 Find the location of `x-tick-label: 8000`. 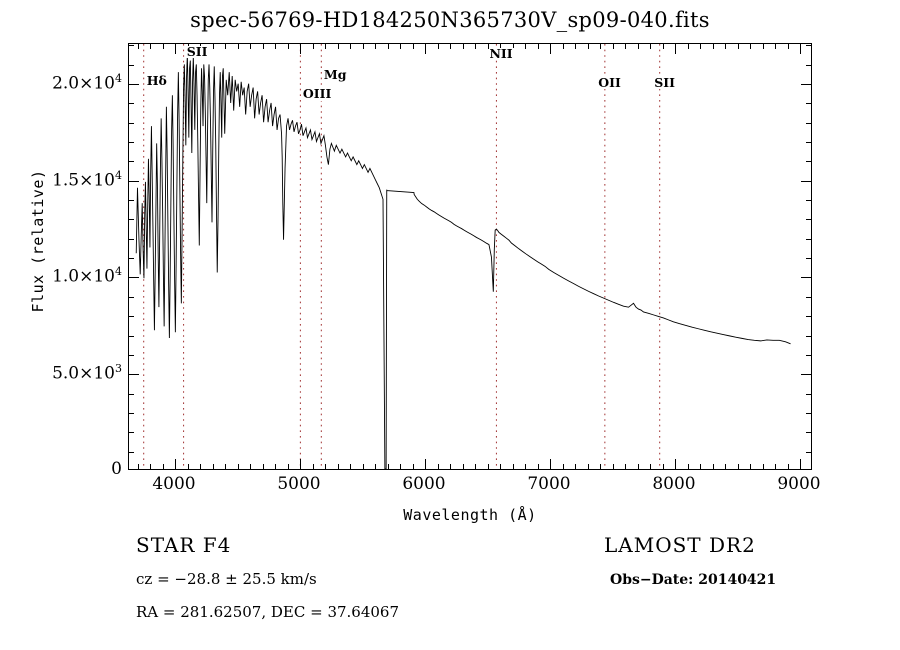

x-tick-label: 8000 is located at coordinates (674, 484).